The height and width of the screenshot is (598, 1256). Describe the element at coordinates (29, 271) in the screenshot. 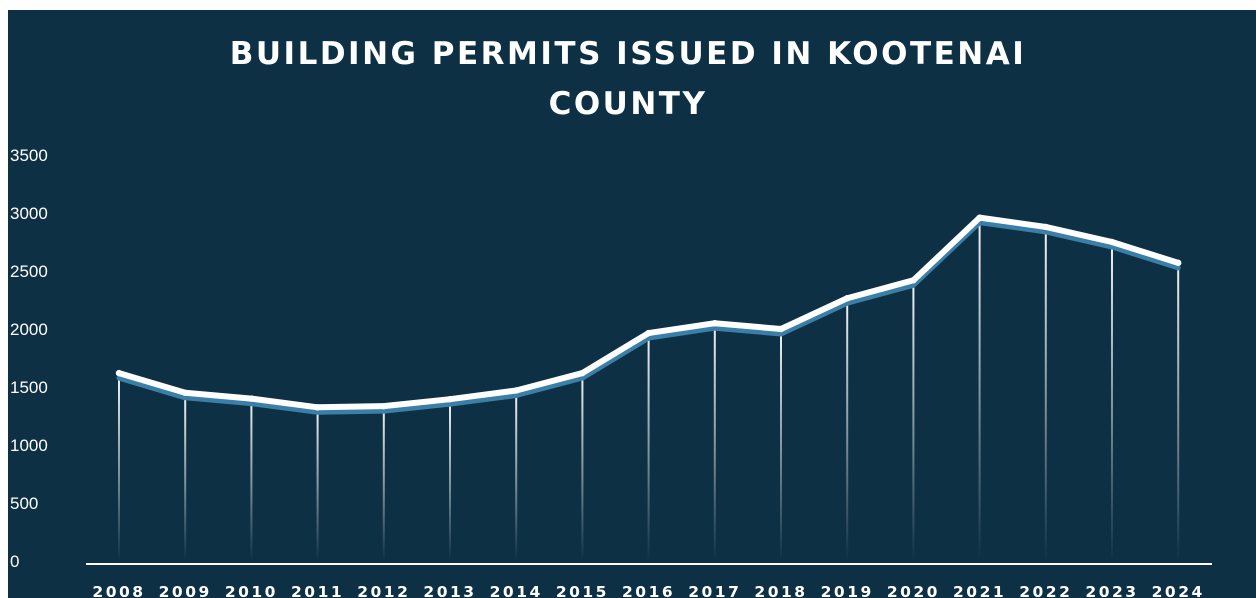

I see `y-tick-label: 2500` at that location.